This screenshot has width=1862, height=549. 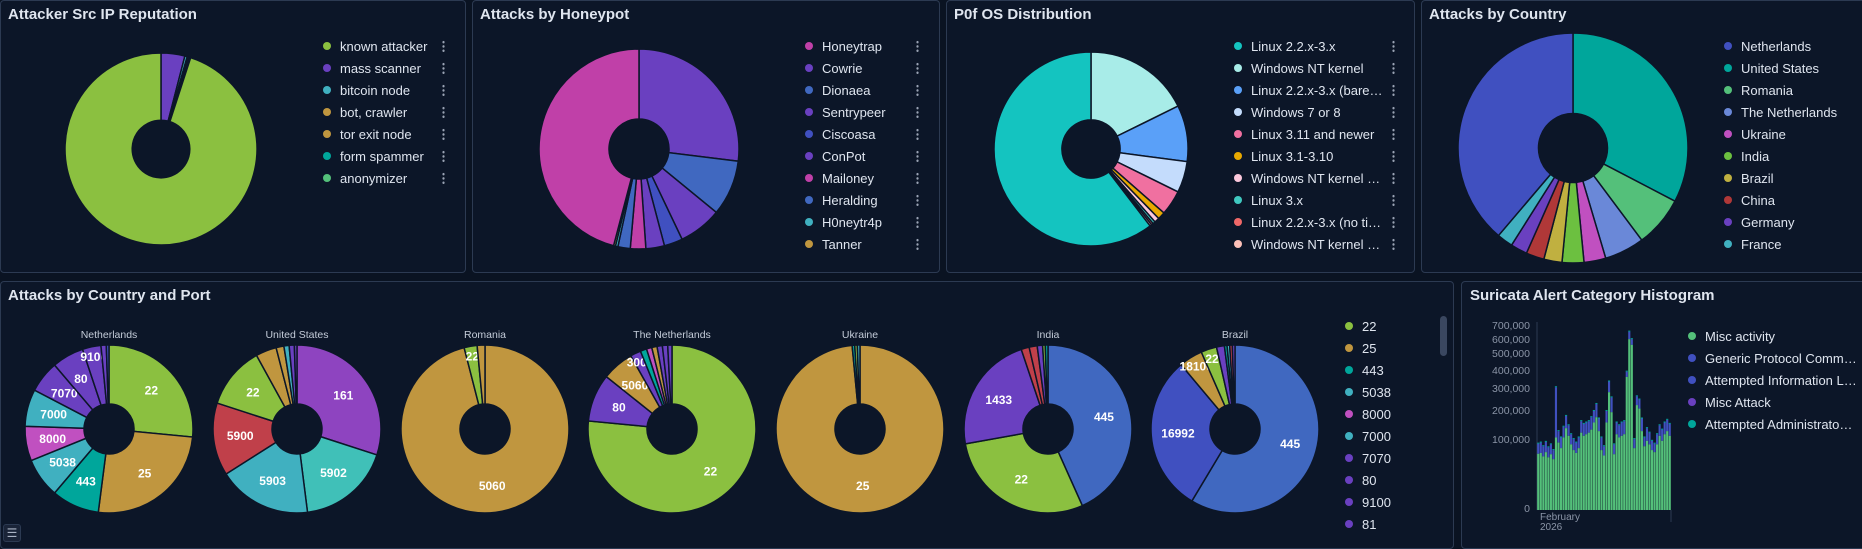 I want to click on legend-item: Germany, so click(x=1759, y=222).